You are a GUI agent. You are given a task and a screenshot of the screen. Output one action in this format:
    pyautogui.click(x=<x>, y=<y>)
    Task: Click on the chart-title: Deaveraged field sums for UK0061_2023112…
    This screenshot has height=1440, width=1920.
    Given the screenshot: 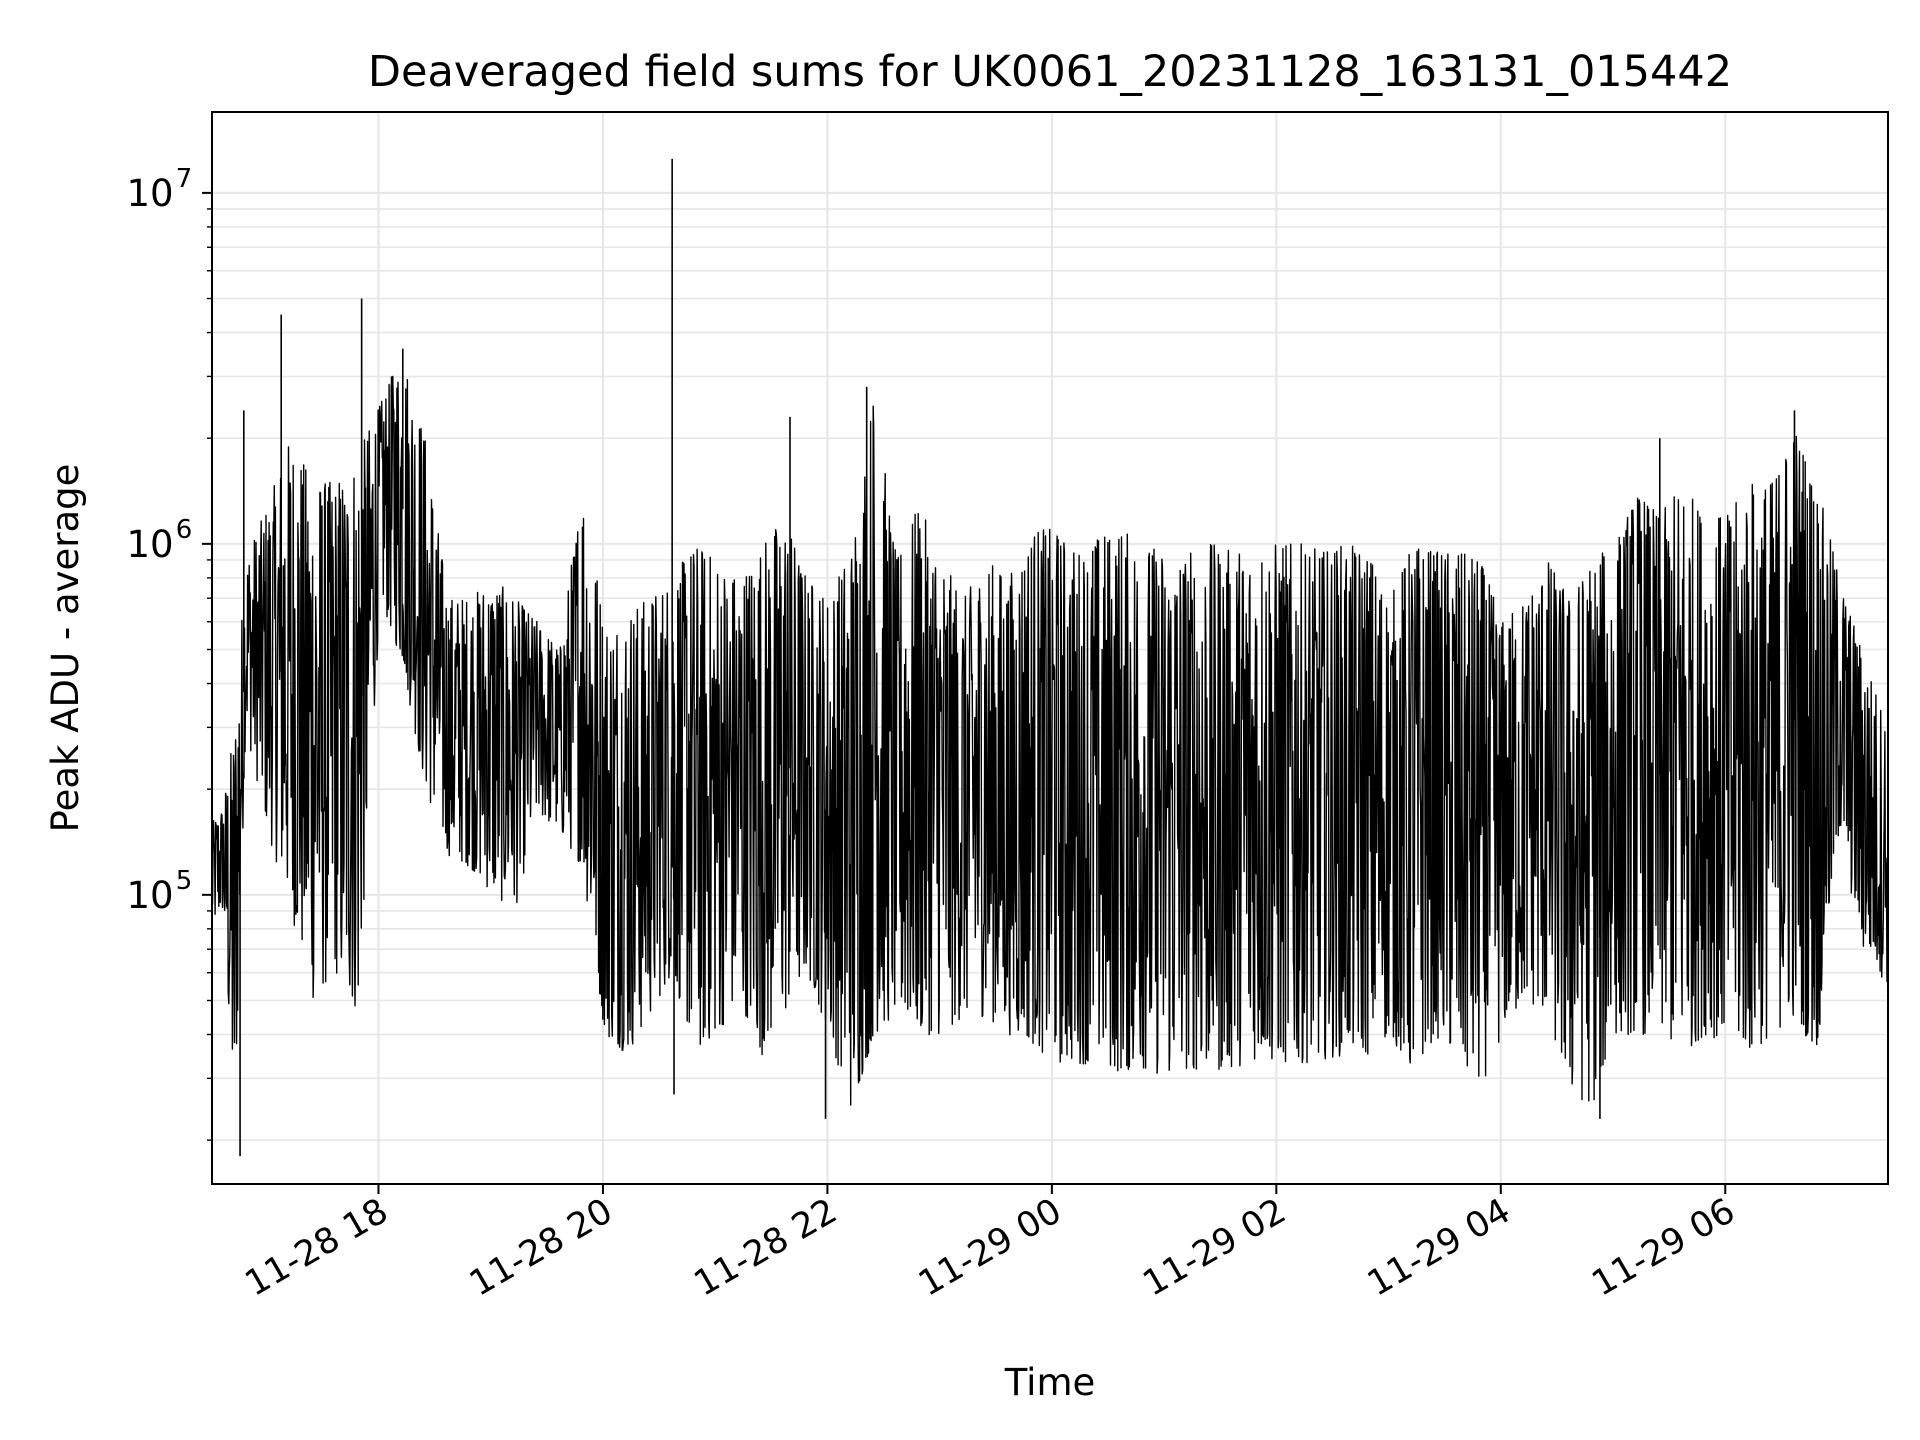 What is the action you would take?
    pyautogui.click(x=1050, y=72)
    